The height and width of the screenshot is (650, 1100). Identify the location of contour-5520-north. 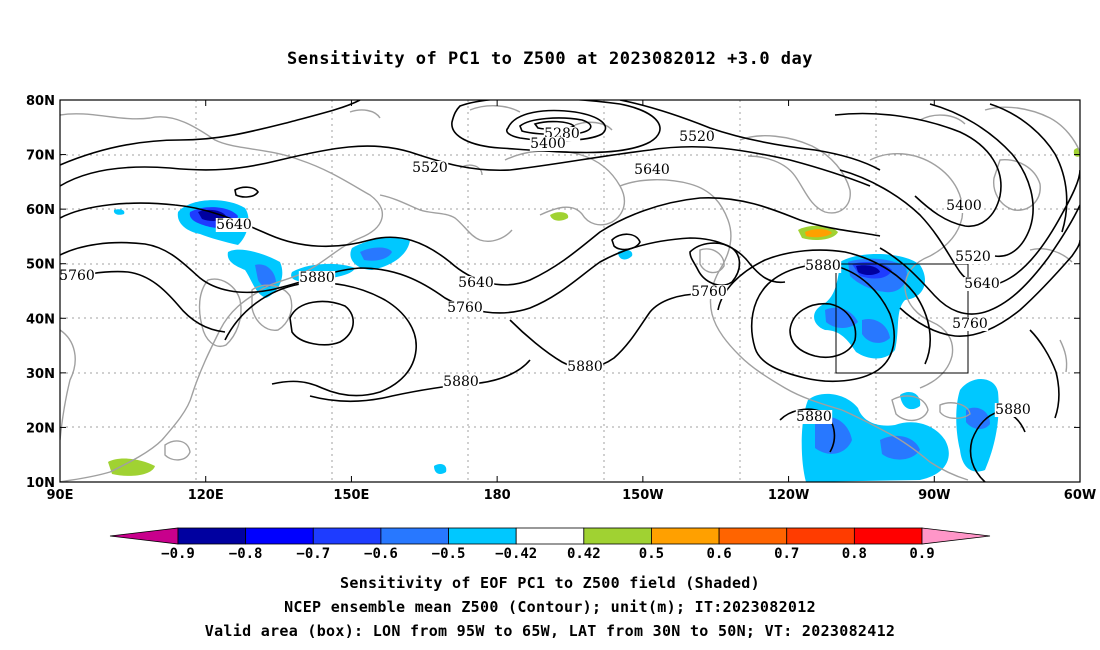
(465, 166).